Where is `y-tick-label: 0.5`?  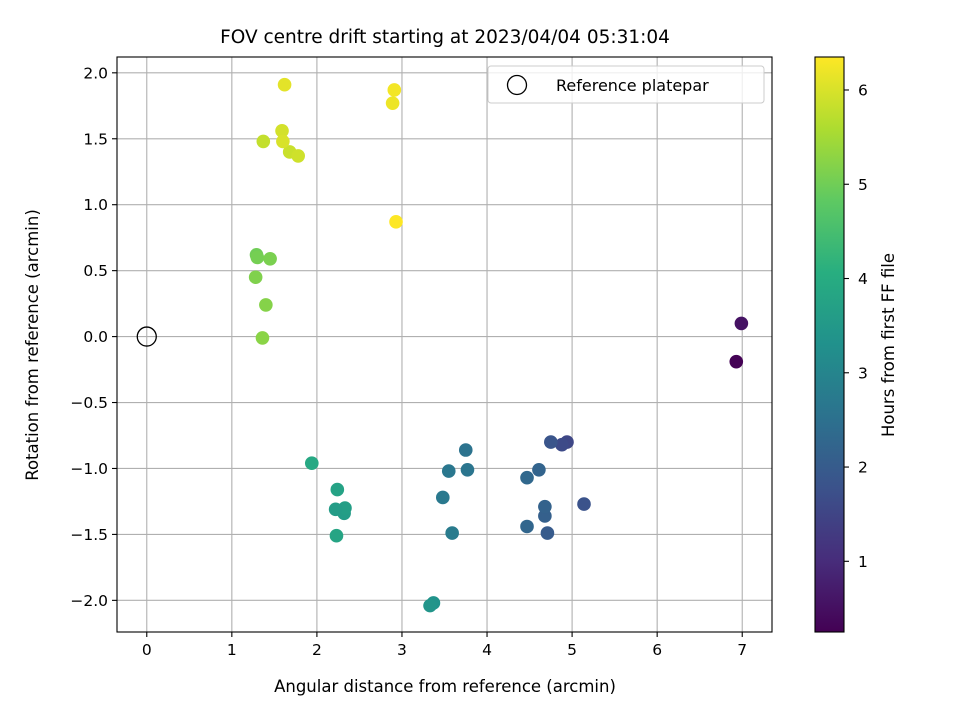
y-tick-label: 0.5 is located at coordinates (95, 271).